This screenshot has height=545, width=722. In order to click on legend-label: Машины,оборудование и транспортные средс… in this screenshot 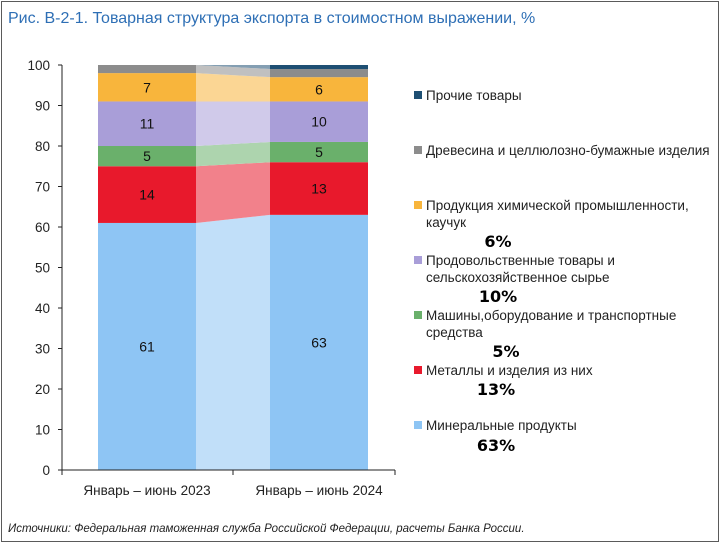, I will do `click(551, 324)`.